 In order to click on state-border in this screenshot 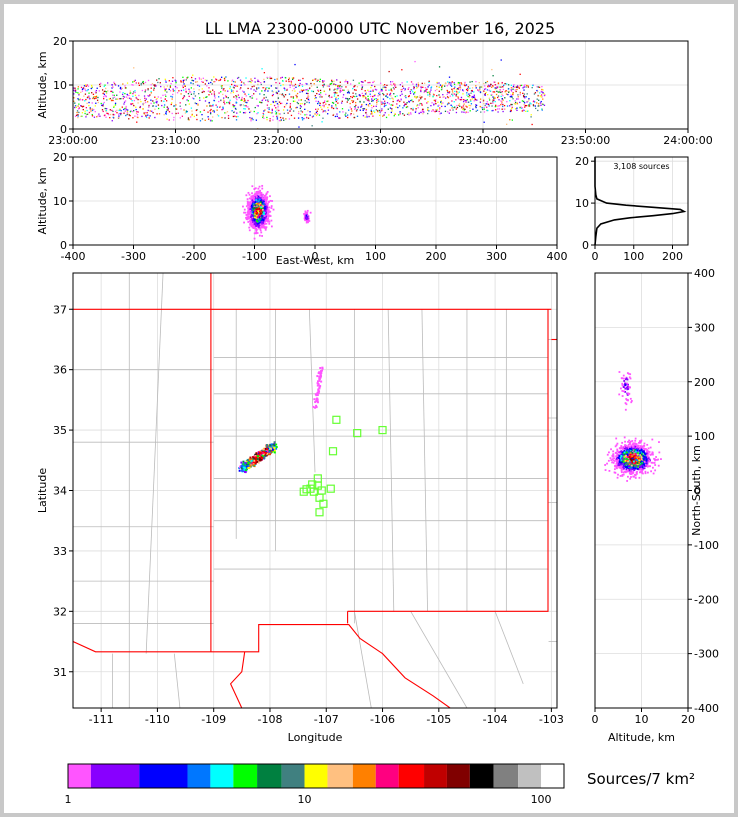, I will do `click(448, 460)`.